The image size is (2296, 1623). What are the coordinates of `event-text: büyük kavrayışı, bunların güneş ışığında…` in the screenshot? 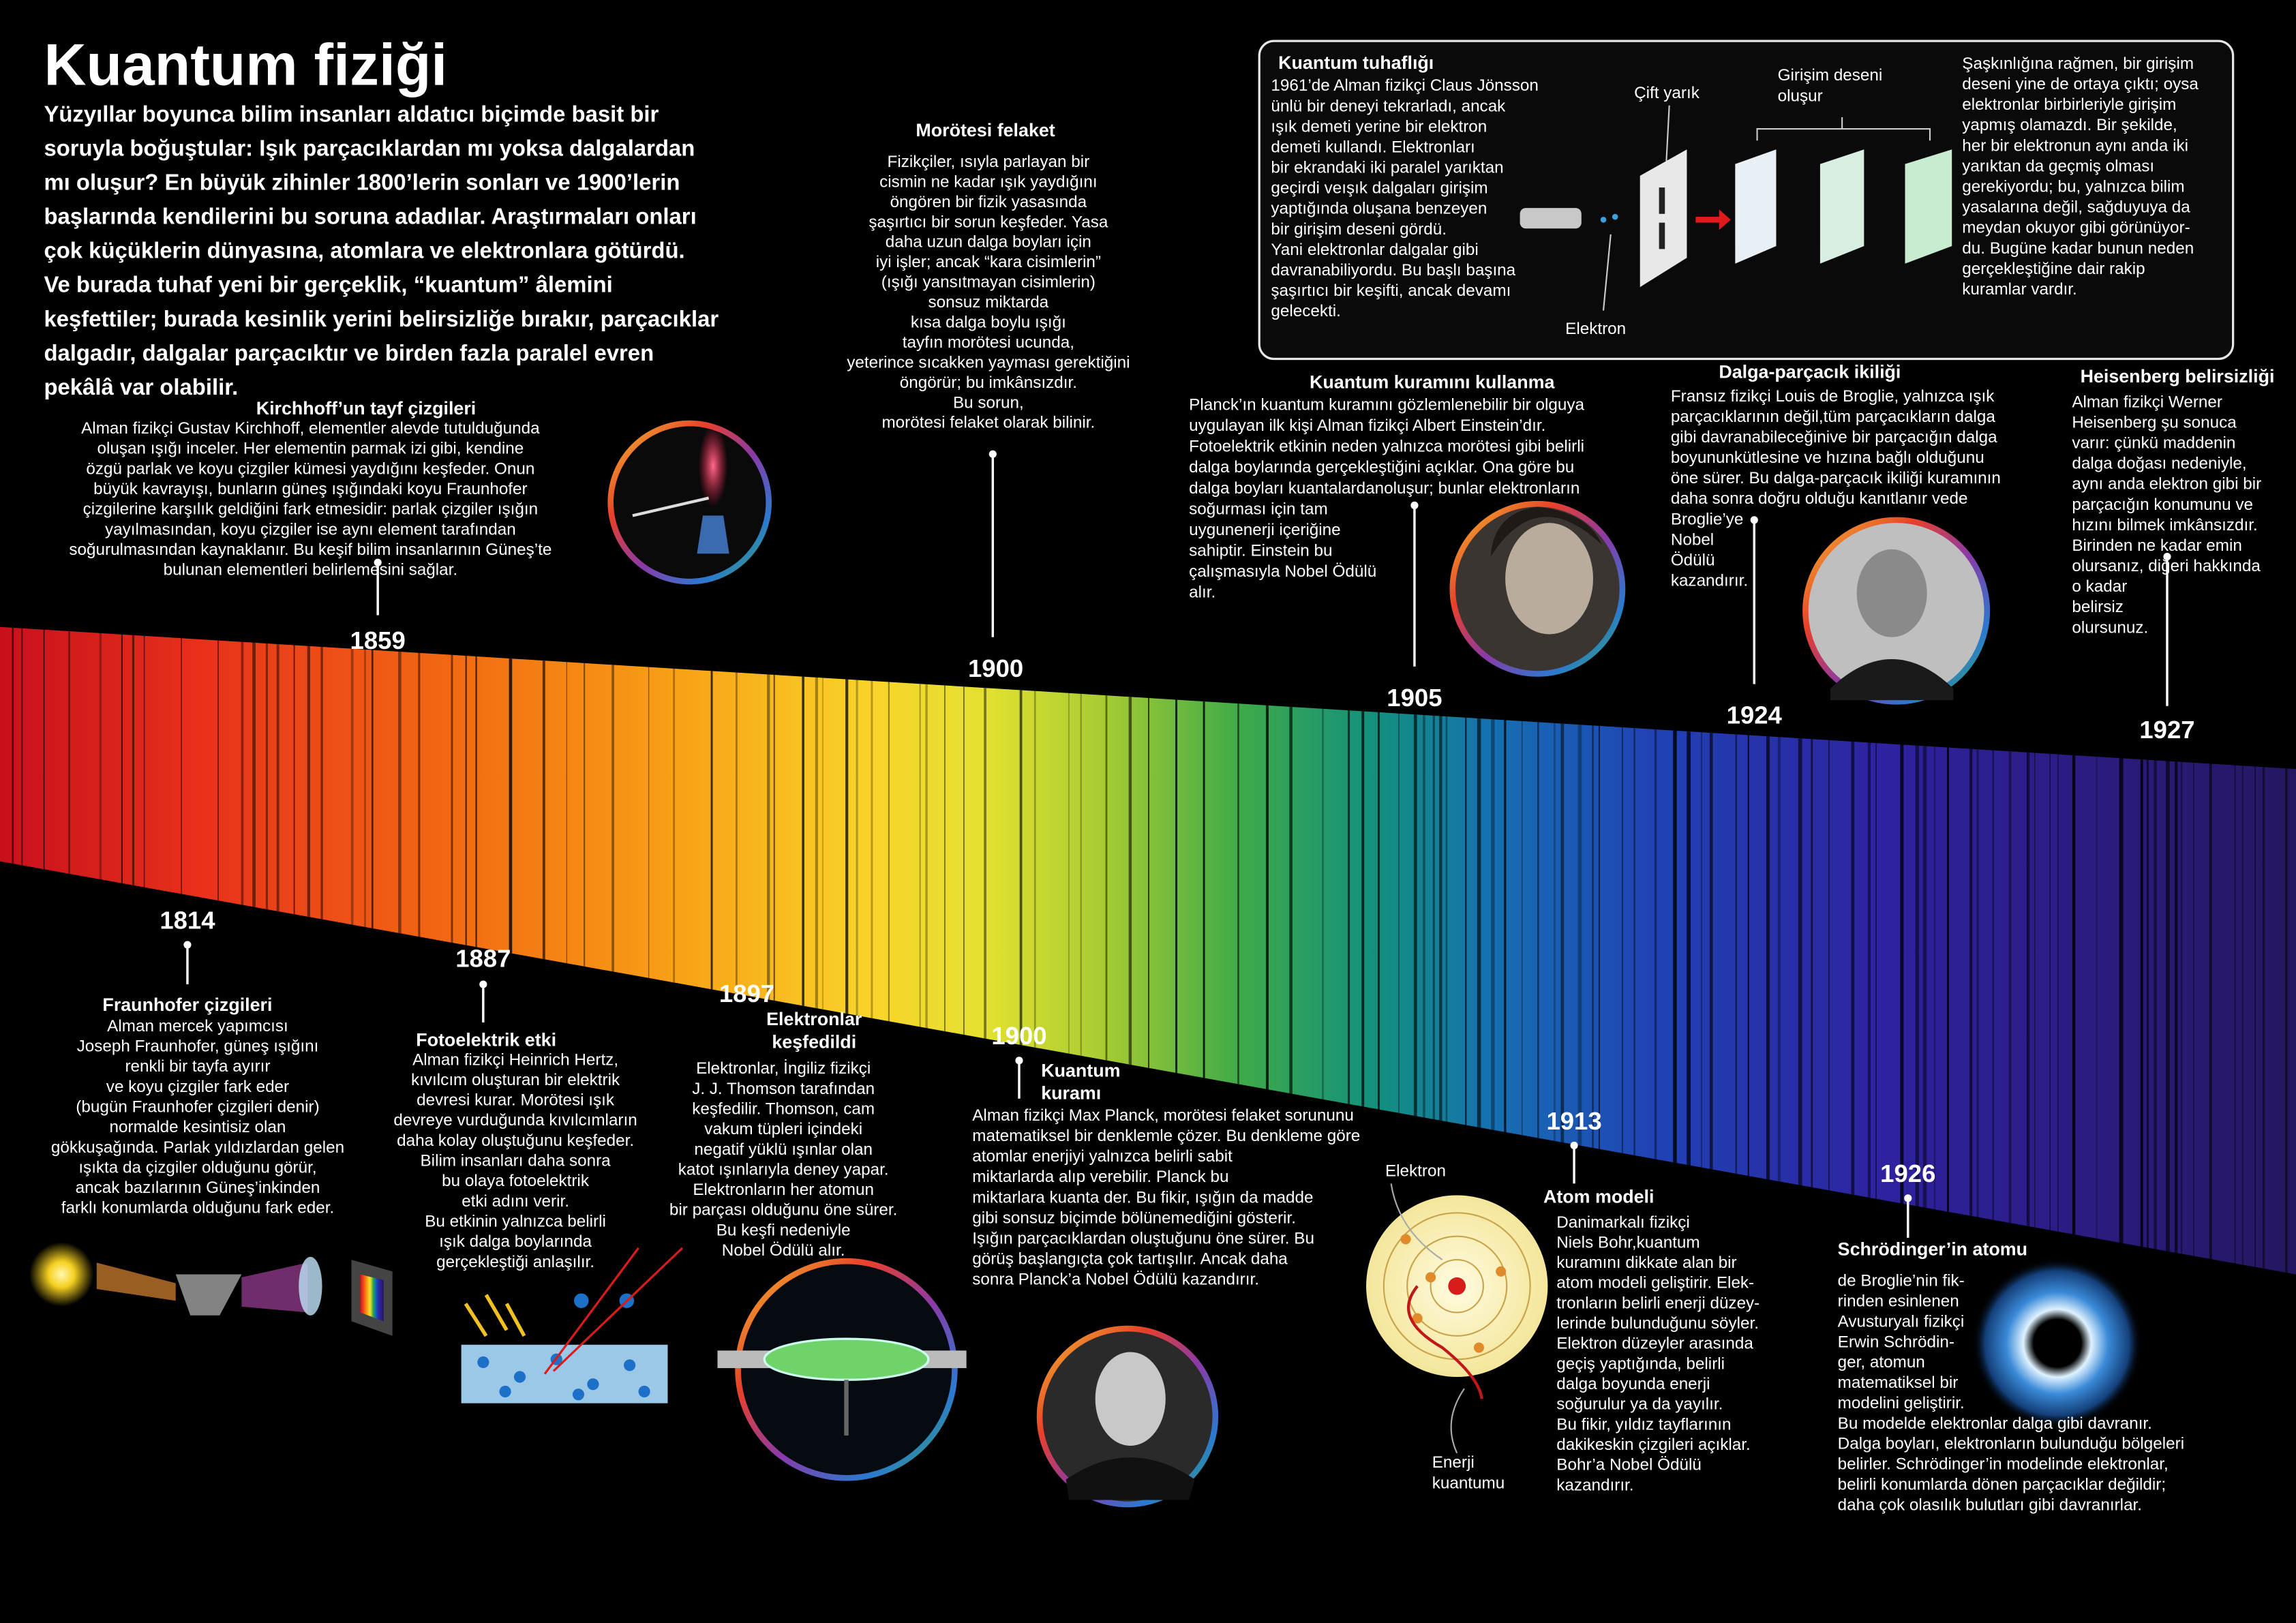 It's located at (311, 489).